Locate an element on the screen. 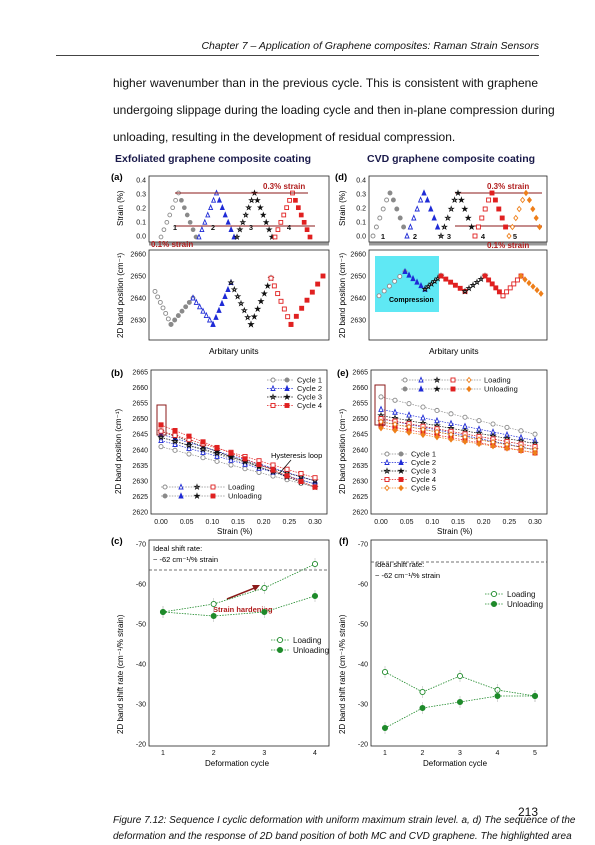 This screenshot has width=595, height=845. panel-label-c: (c) is located at coordinates (117, 541).